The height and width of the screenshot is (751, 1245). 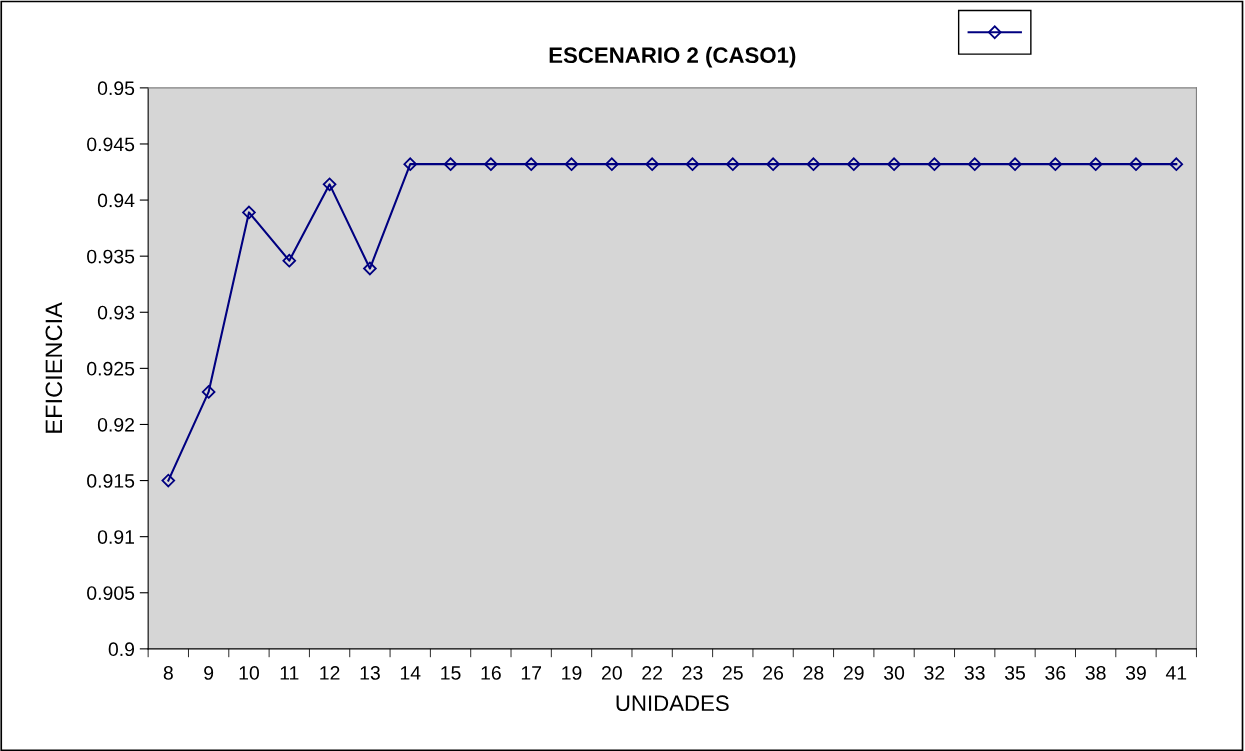 I want to click on x-tick-label: 17, so click(x=531, y=673).